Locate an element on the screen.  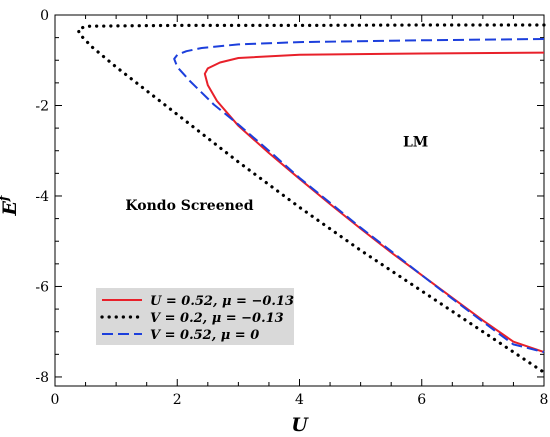
annotation-kondo-screened: Kondo Screened is located at coordinates (189, 206).